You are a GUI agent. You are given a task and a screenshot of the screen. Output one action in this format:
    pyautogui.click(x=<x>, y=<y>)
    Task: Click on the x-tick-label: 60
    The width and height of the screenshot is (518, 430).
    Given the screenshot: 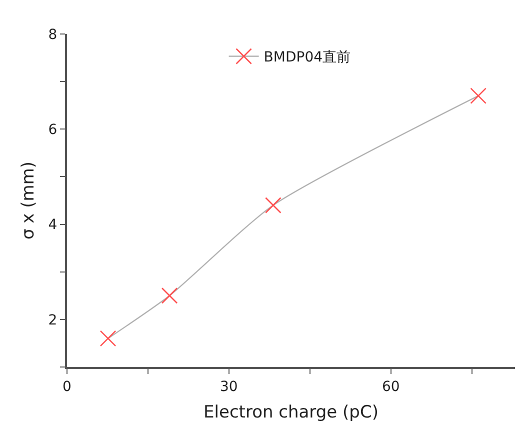 What is the action you would take?
    pyautogui.click(x=391, y=386)
    